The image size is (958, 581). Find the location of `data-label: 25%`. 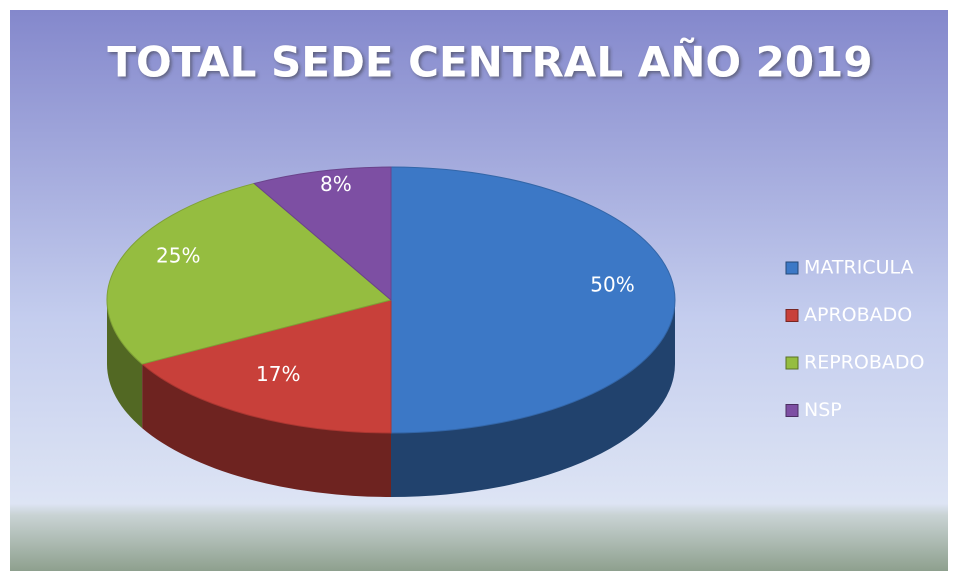

data-label: 25% is located at coordinates (178, 256).